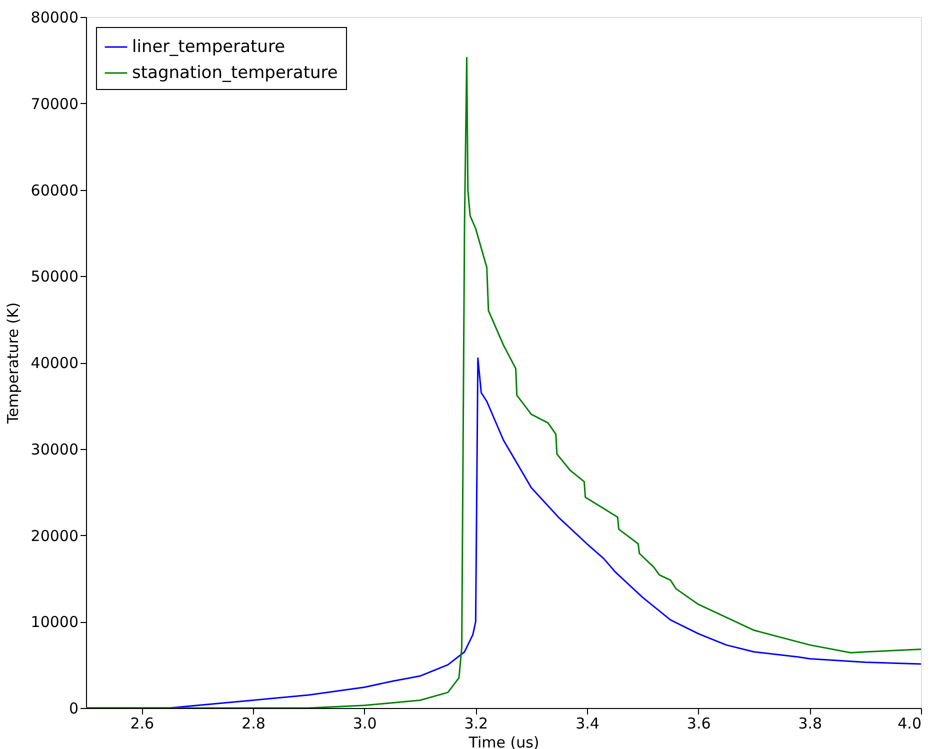  Describe the element at coordinates (235, 73) in the screenshot. I see `legend-label: stagnation_temperature` at that location.